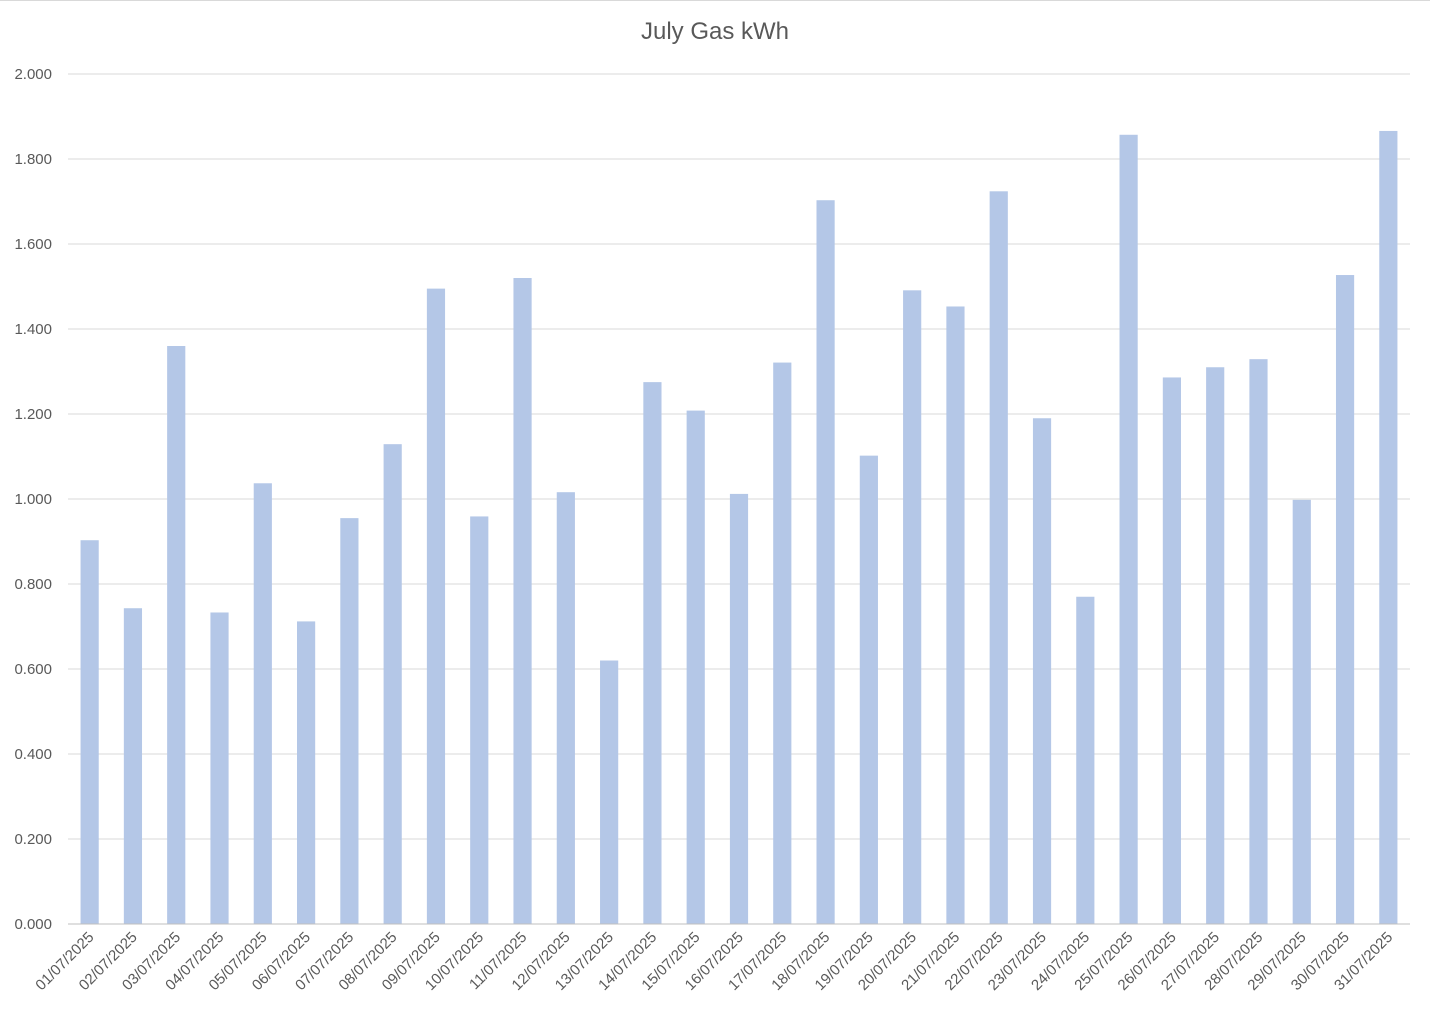 The width and height of the screenshot is (1430, 1023). I want to click on y-tick-label: 1.000, so click(33, 499).